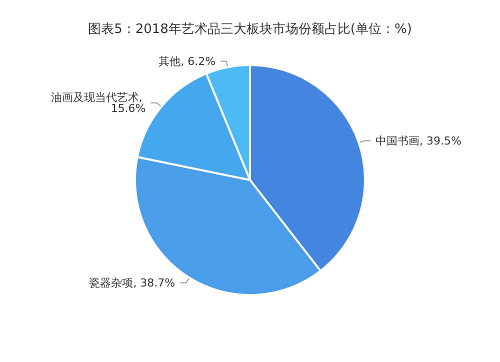  I want to click on slice-label: 其他, 6.2%, so click(187, 61).